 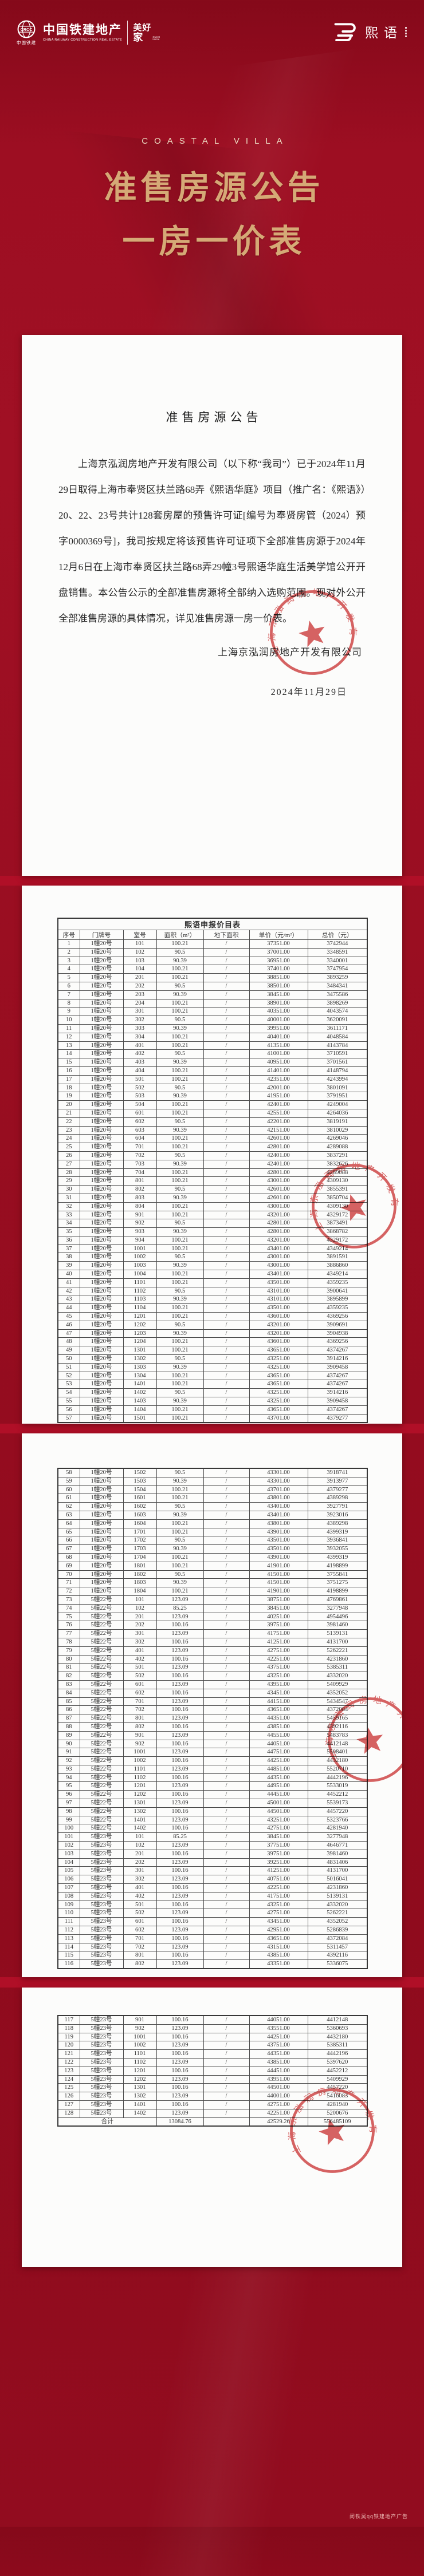 What do you see at coordinates (68, 1266) in the screenshot?
I see `table-cell: 39` at bounding box center [68, 1266].